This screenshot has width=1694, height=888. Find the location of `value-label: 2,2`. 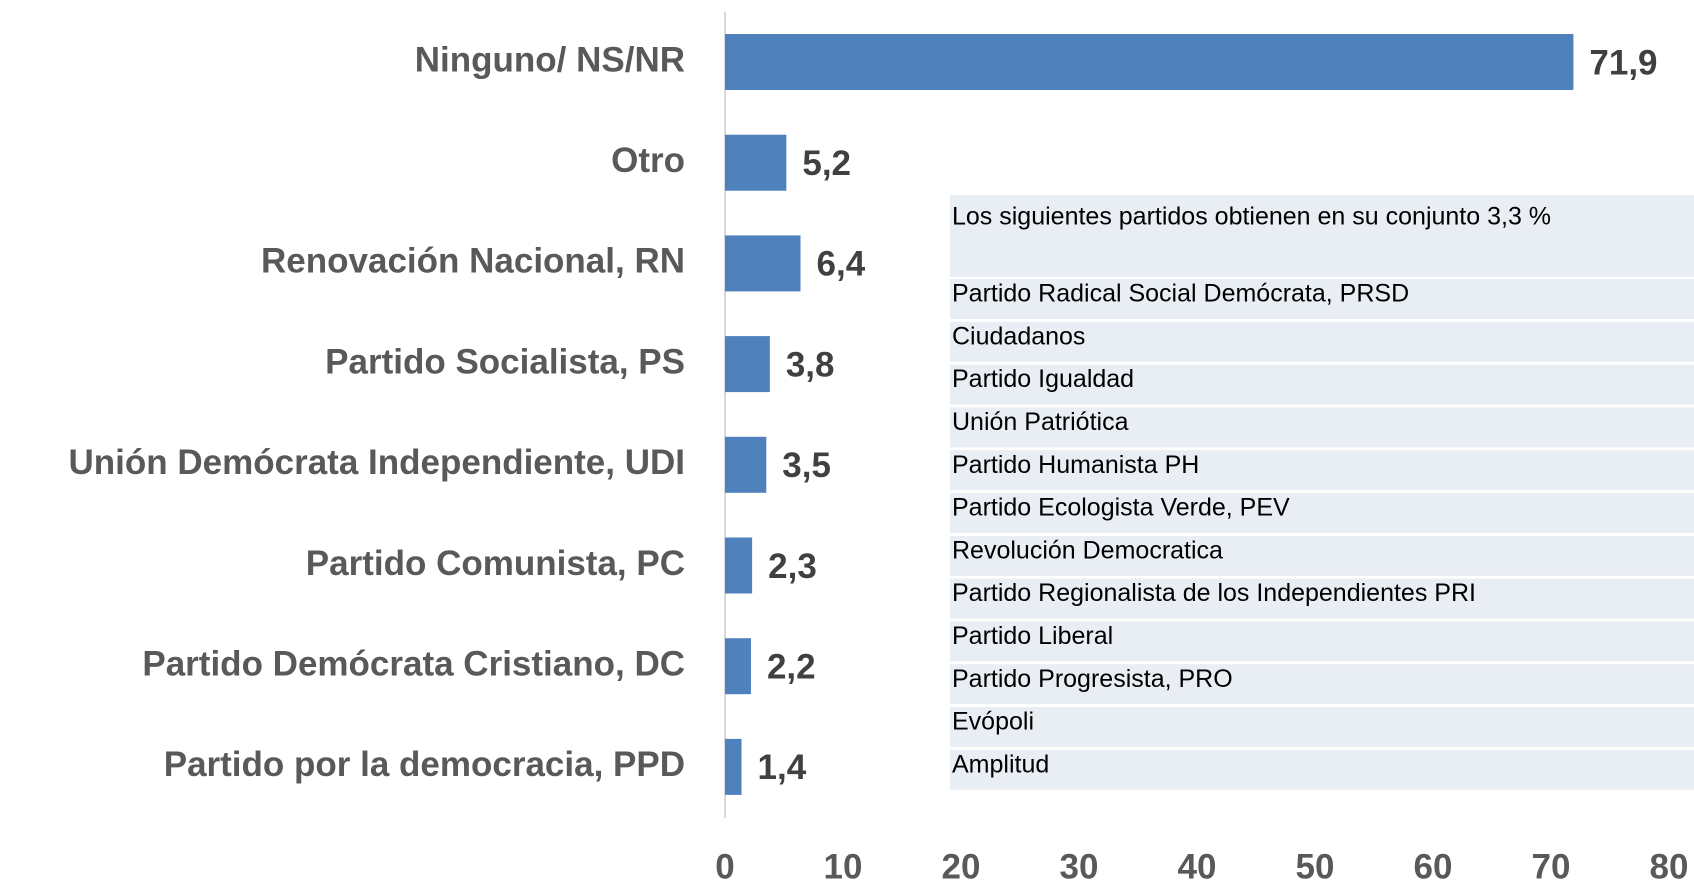

value-label: 2,2 is located at coordinates (791, 666).